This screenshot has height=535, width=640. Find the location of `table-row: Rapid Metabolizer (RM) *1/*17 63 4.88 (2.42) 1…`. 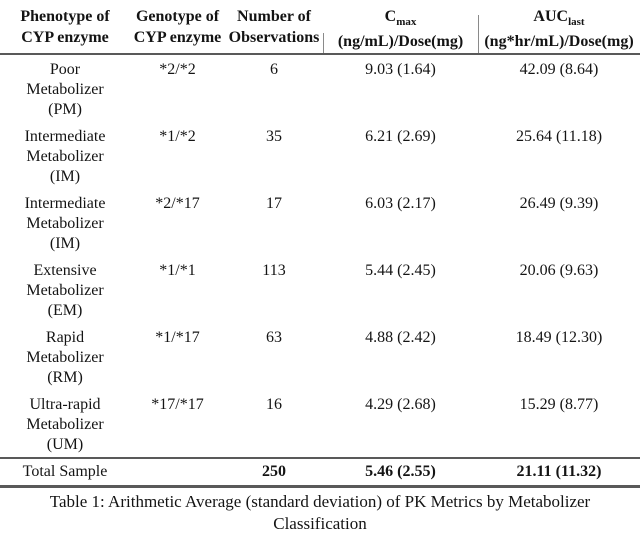

table-row: Rapid Metabolizer (RM) *1/*17 63 4.88 (2.42) 1… is located at coordinates (320, 356).